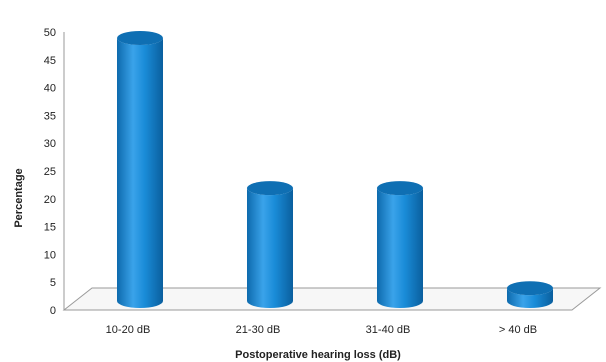  I want to click on x-tick-label: 31-40 dB, so click(388, 330).